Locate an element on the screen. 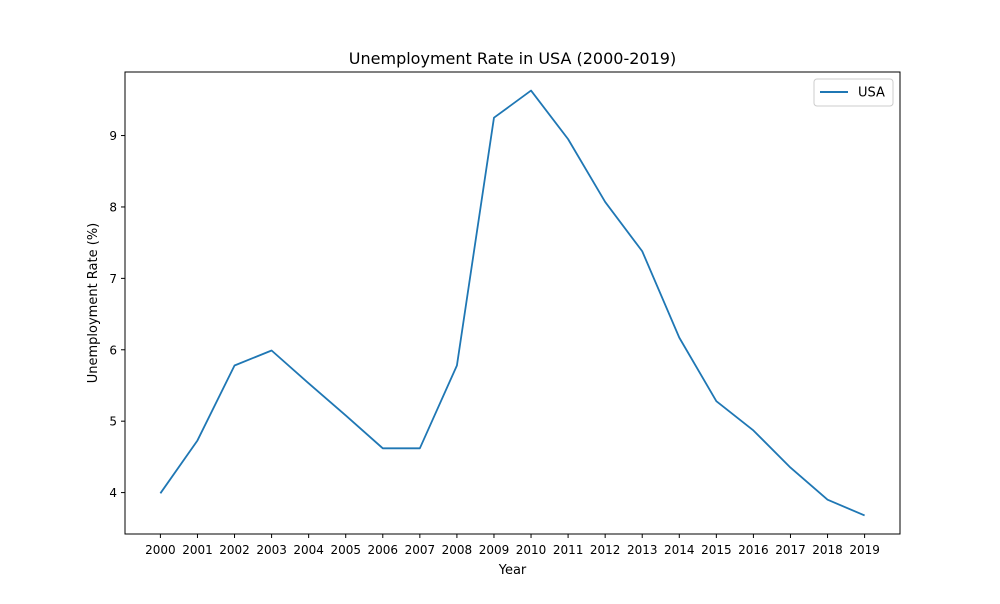 The width and height of the screenshot is (1000, 604). y-tick-label-4: 4 is located at coordinates (113, 493).